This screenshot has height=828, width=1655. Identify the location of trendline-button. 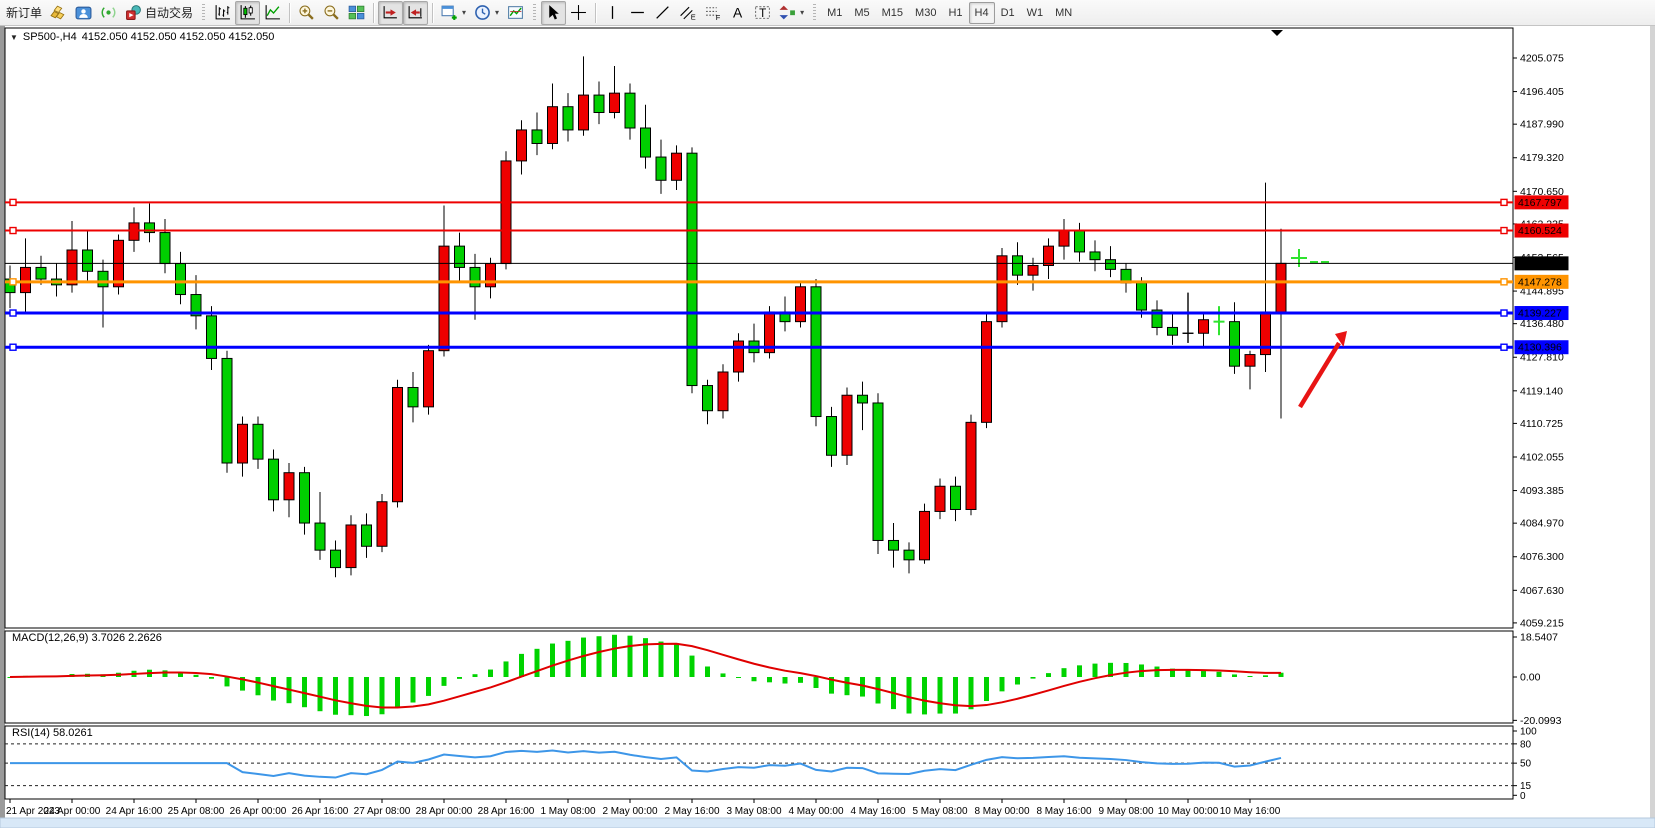
(662, 13).